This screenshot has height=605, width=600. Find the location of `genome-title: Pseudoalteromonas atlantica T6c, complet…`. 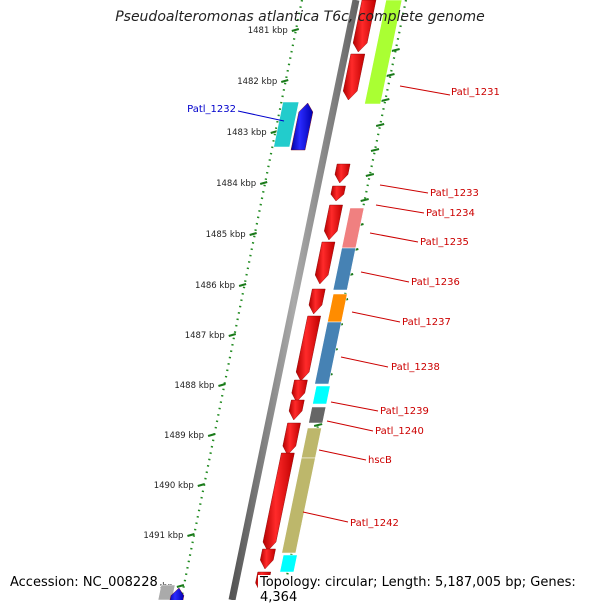

genome-title: Pseudoalteromonas atlantica T6c, complet… is located at coordinates (300, 17).